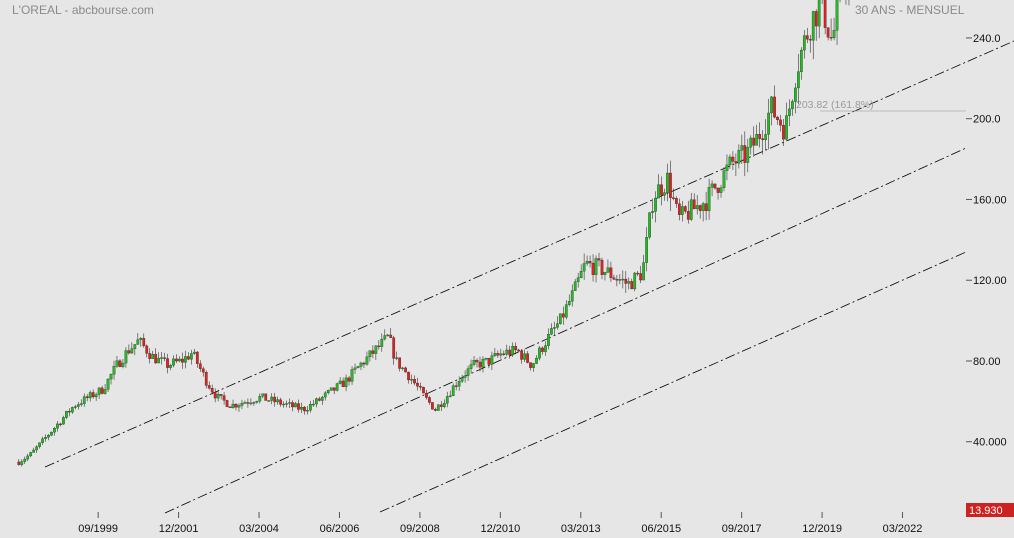 The height and width of the screenshot is (538, 1014). Describe the element at coordinates (98, 529) in the screenshot. I see `x-tick-label: 09/1999` at that location.